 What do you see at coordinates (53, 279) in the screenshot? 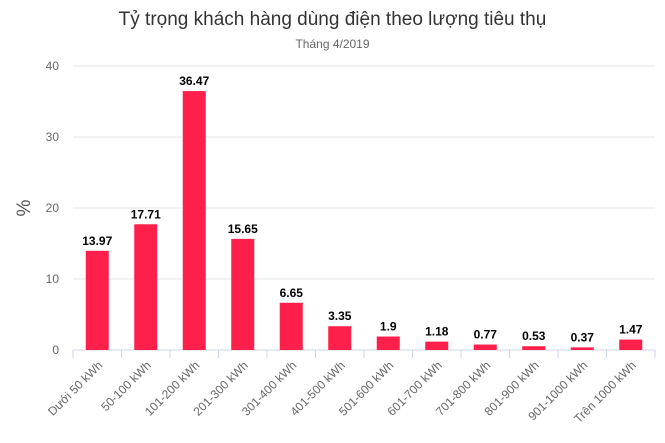
I see `y-tick-label: 10` at bounding box center [53, 279].